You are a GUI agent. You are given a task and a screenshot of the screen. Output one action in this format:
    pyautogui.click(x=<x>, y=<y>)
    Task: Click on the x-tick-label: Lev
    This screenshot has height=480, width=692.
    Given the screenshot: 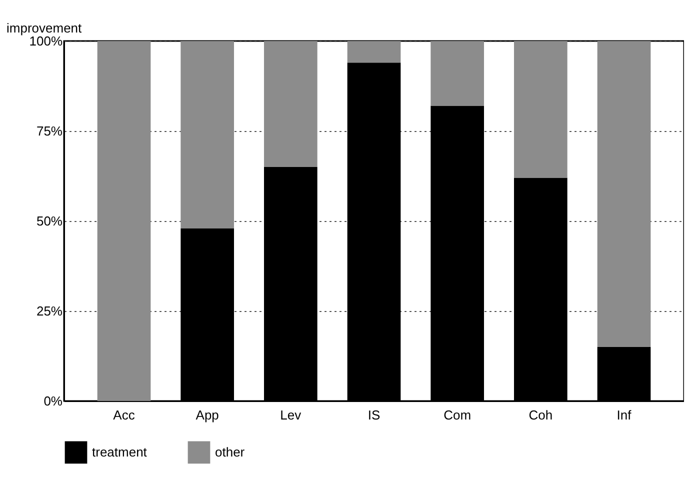 What is the action you would take?
    pyautogui.click(x=291, y=415)
    